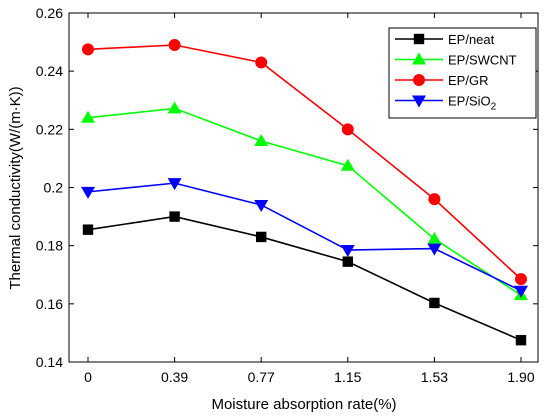 The image size is (550, 418). Describe the element at coordinates (49, 129) in the screenshot. I see `y-tick-label: 0.22` at that location.